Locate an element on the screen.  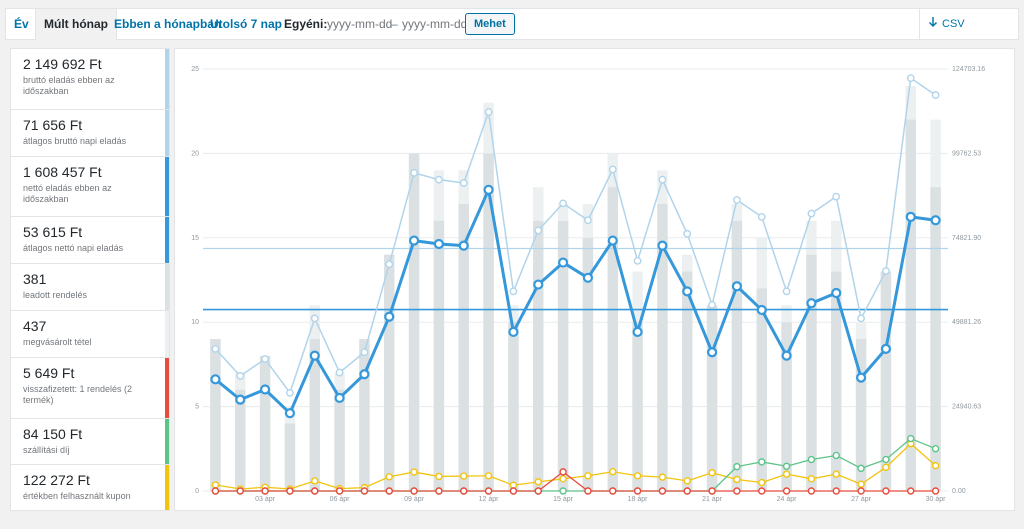
tab-last-7-days: Utolsó 7 nap is located at coordinates (246, 24).